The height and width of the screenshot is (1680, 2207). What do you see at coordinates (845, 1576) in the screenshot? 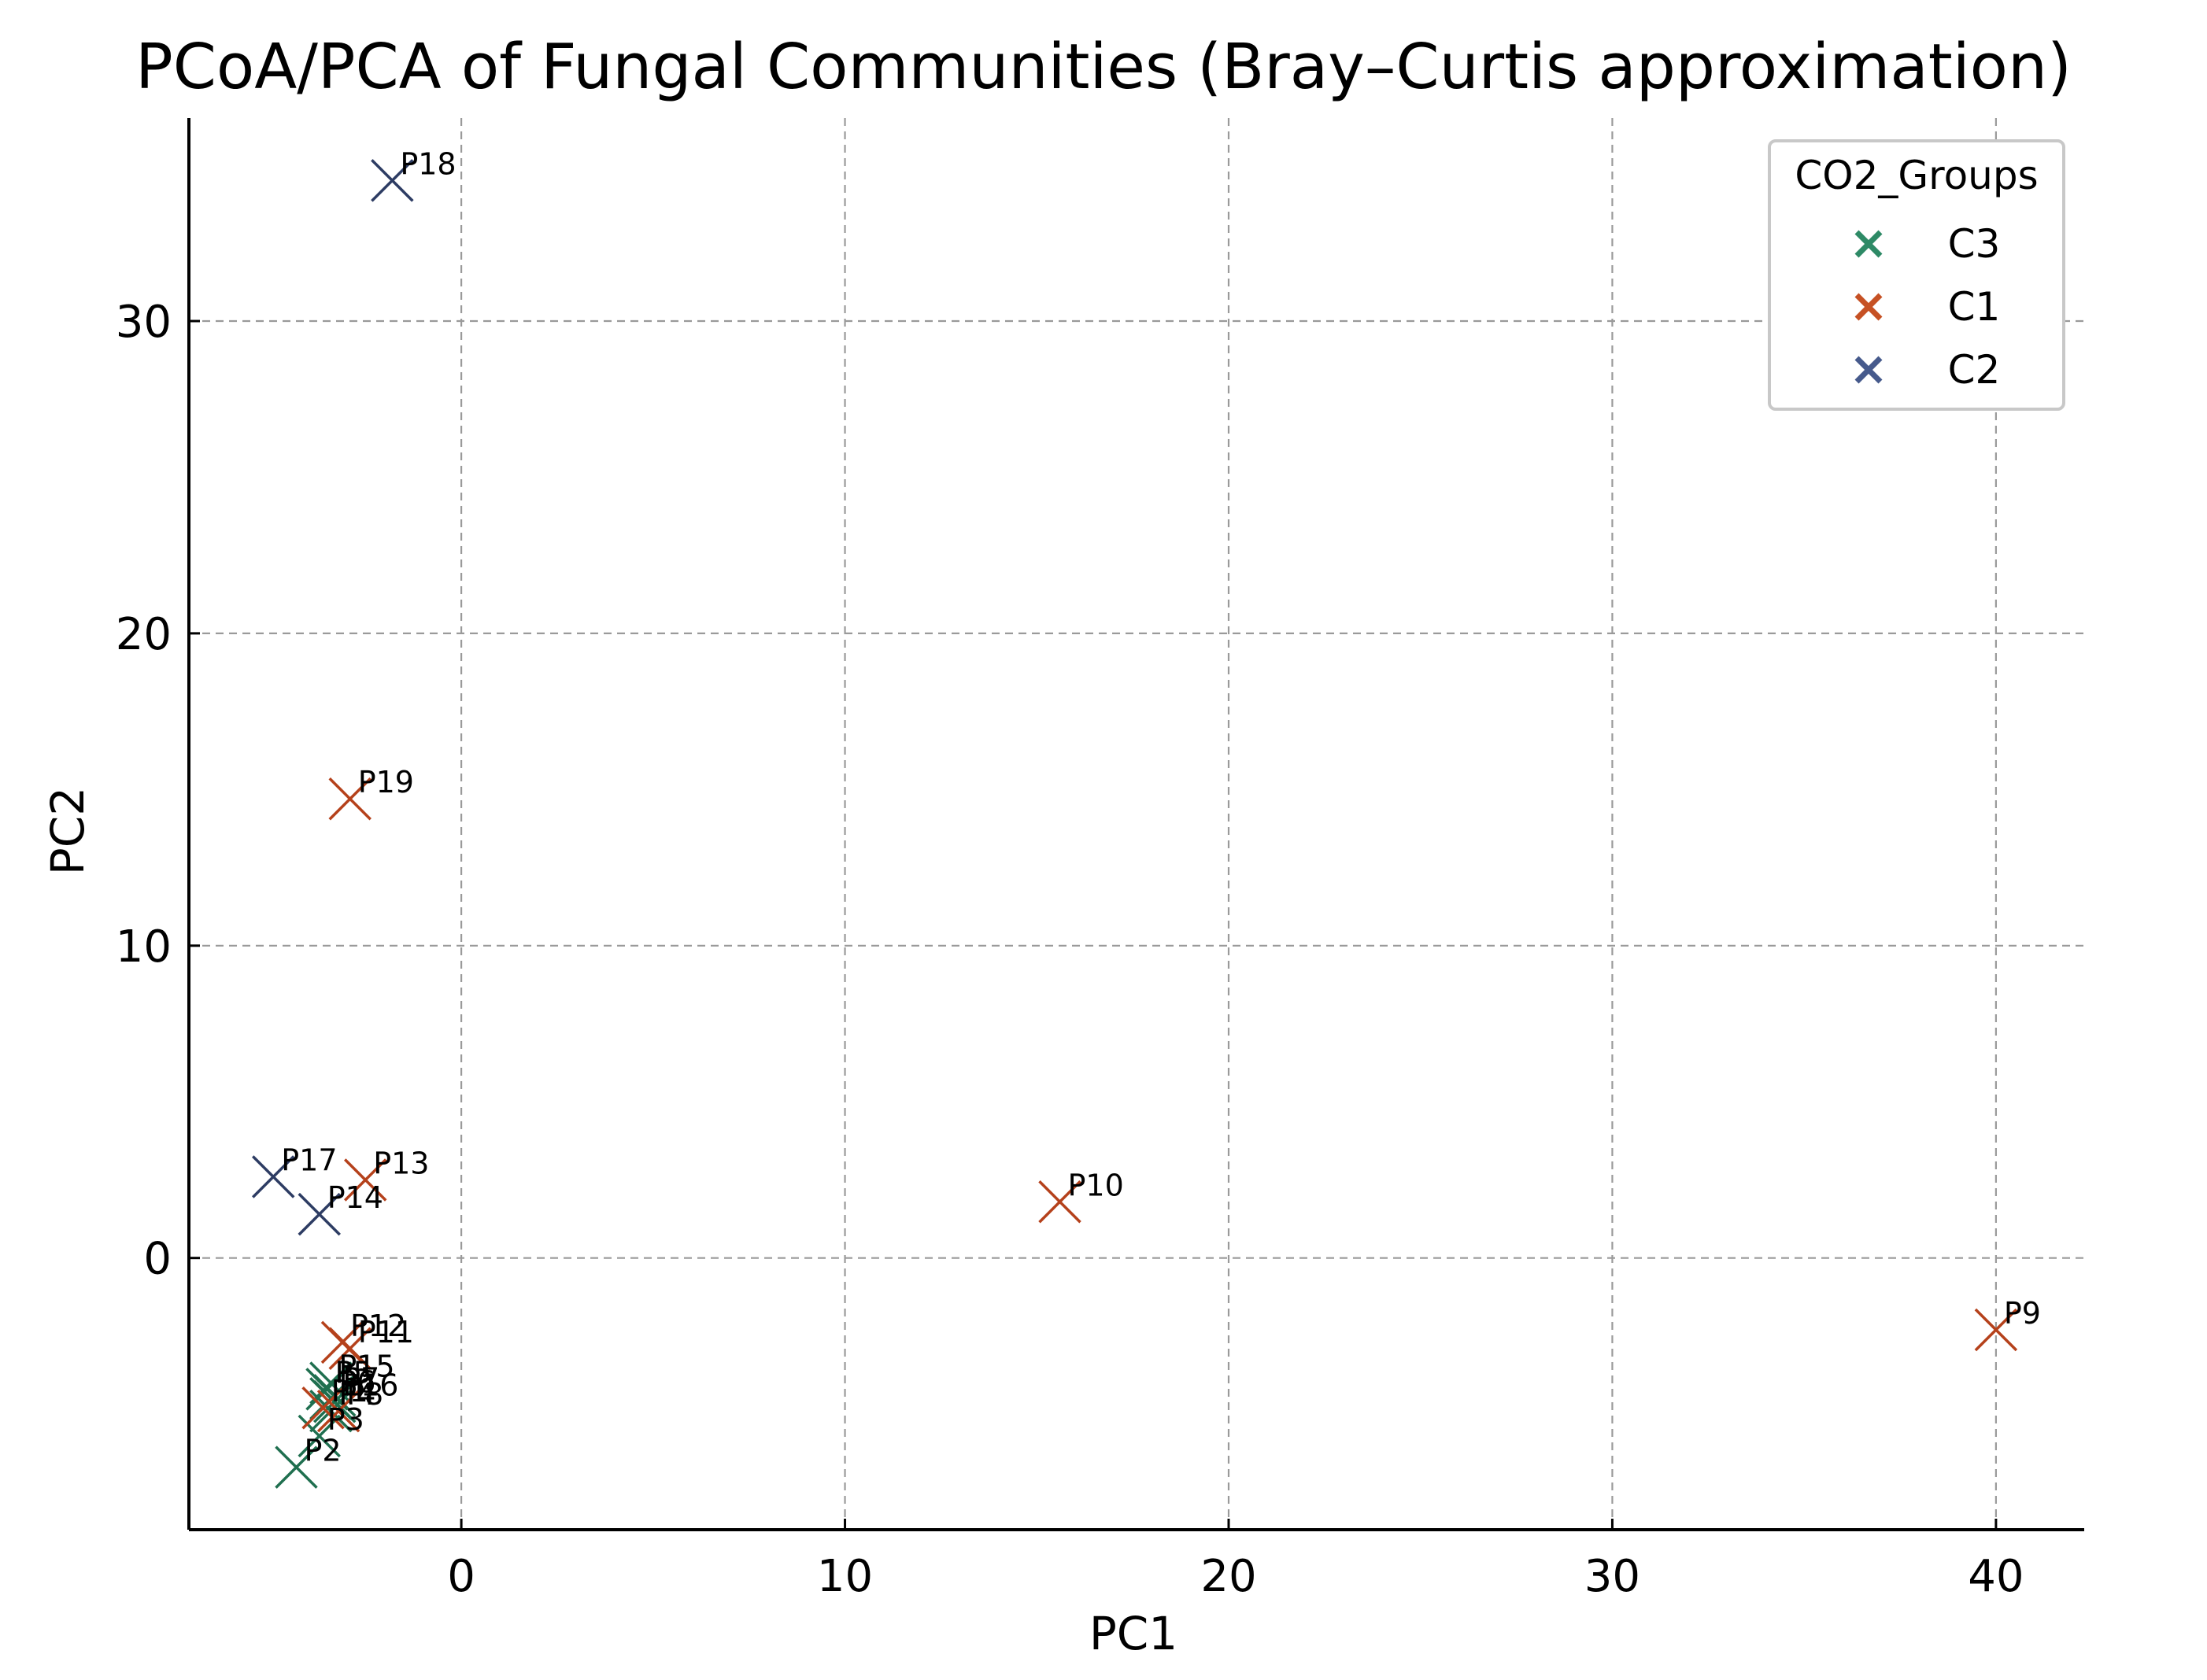
I see `x-tick-label: 10` at bounding box center [845, 1576].